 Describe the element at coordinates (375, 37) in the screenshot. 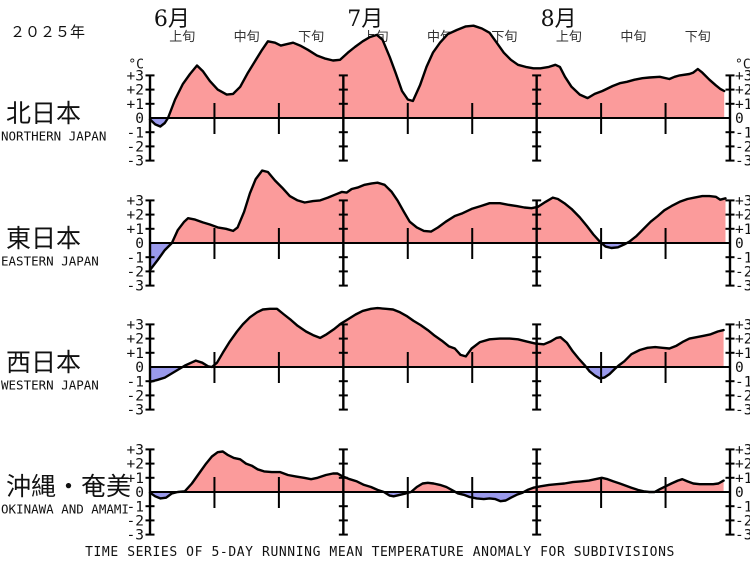

I see `decade-label-3: 上旬` at that location.